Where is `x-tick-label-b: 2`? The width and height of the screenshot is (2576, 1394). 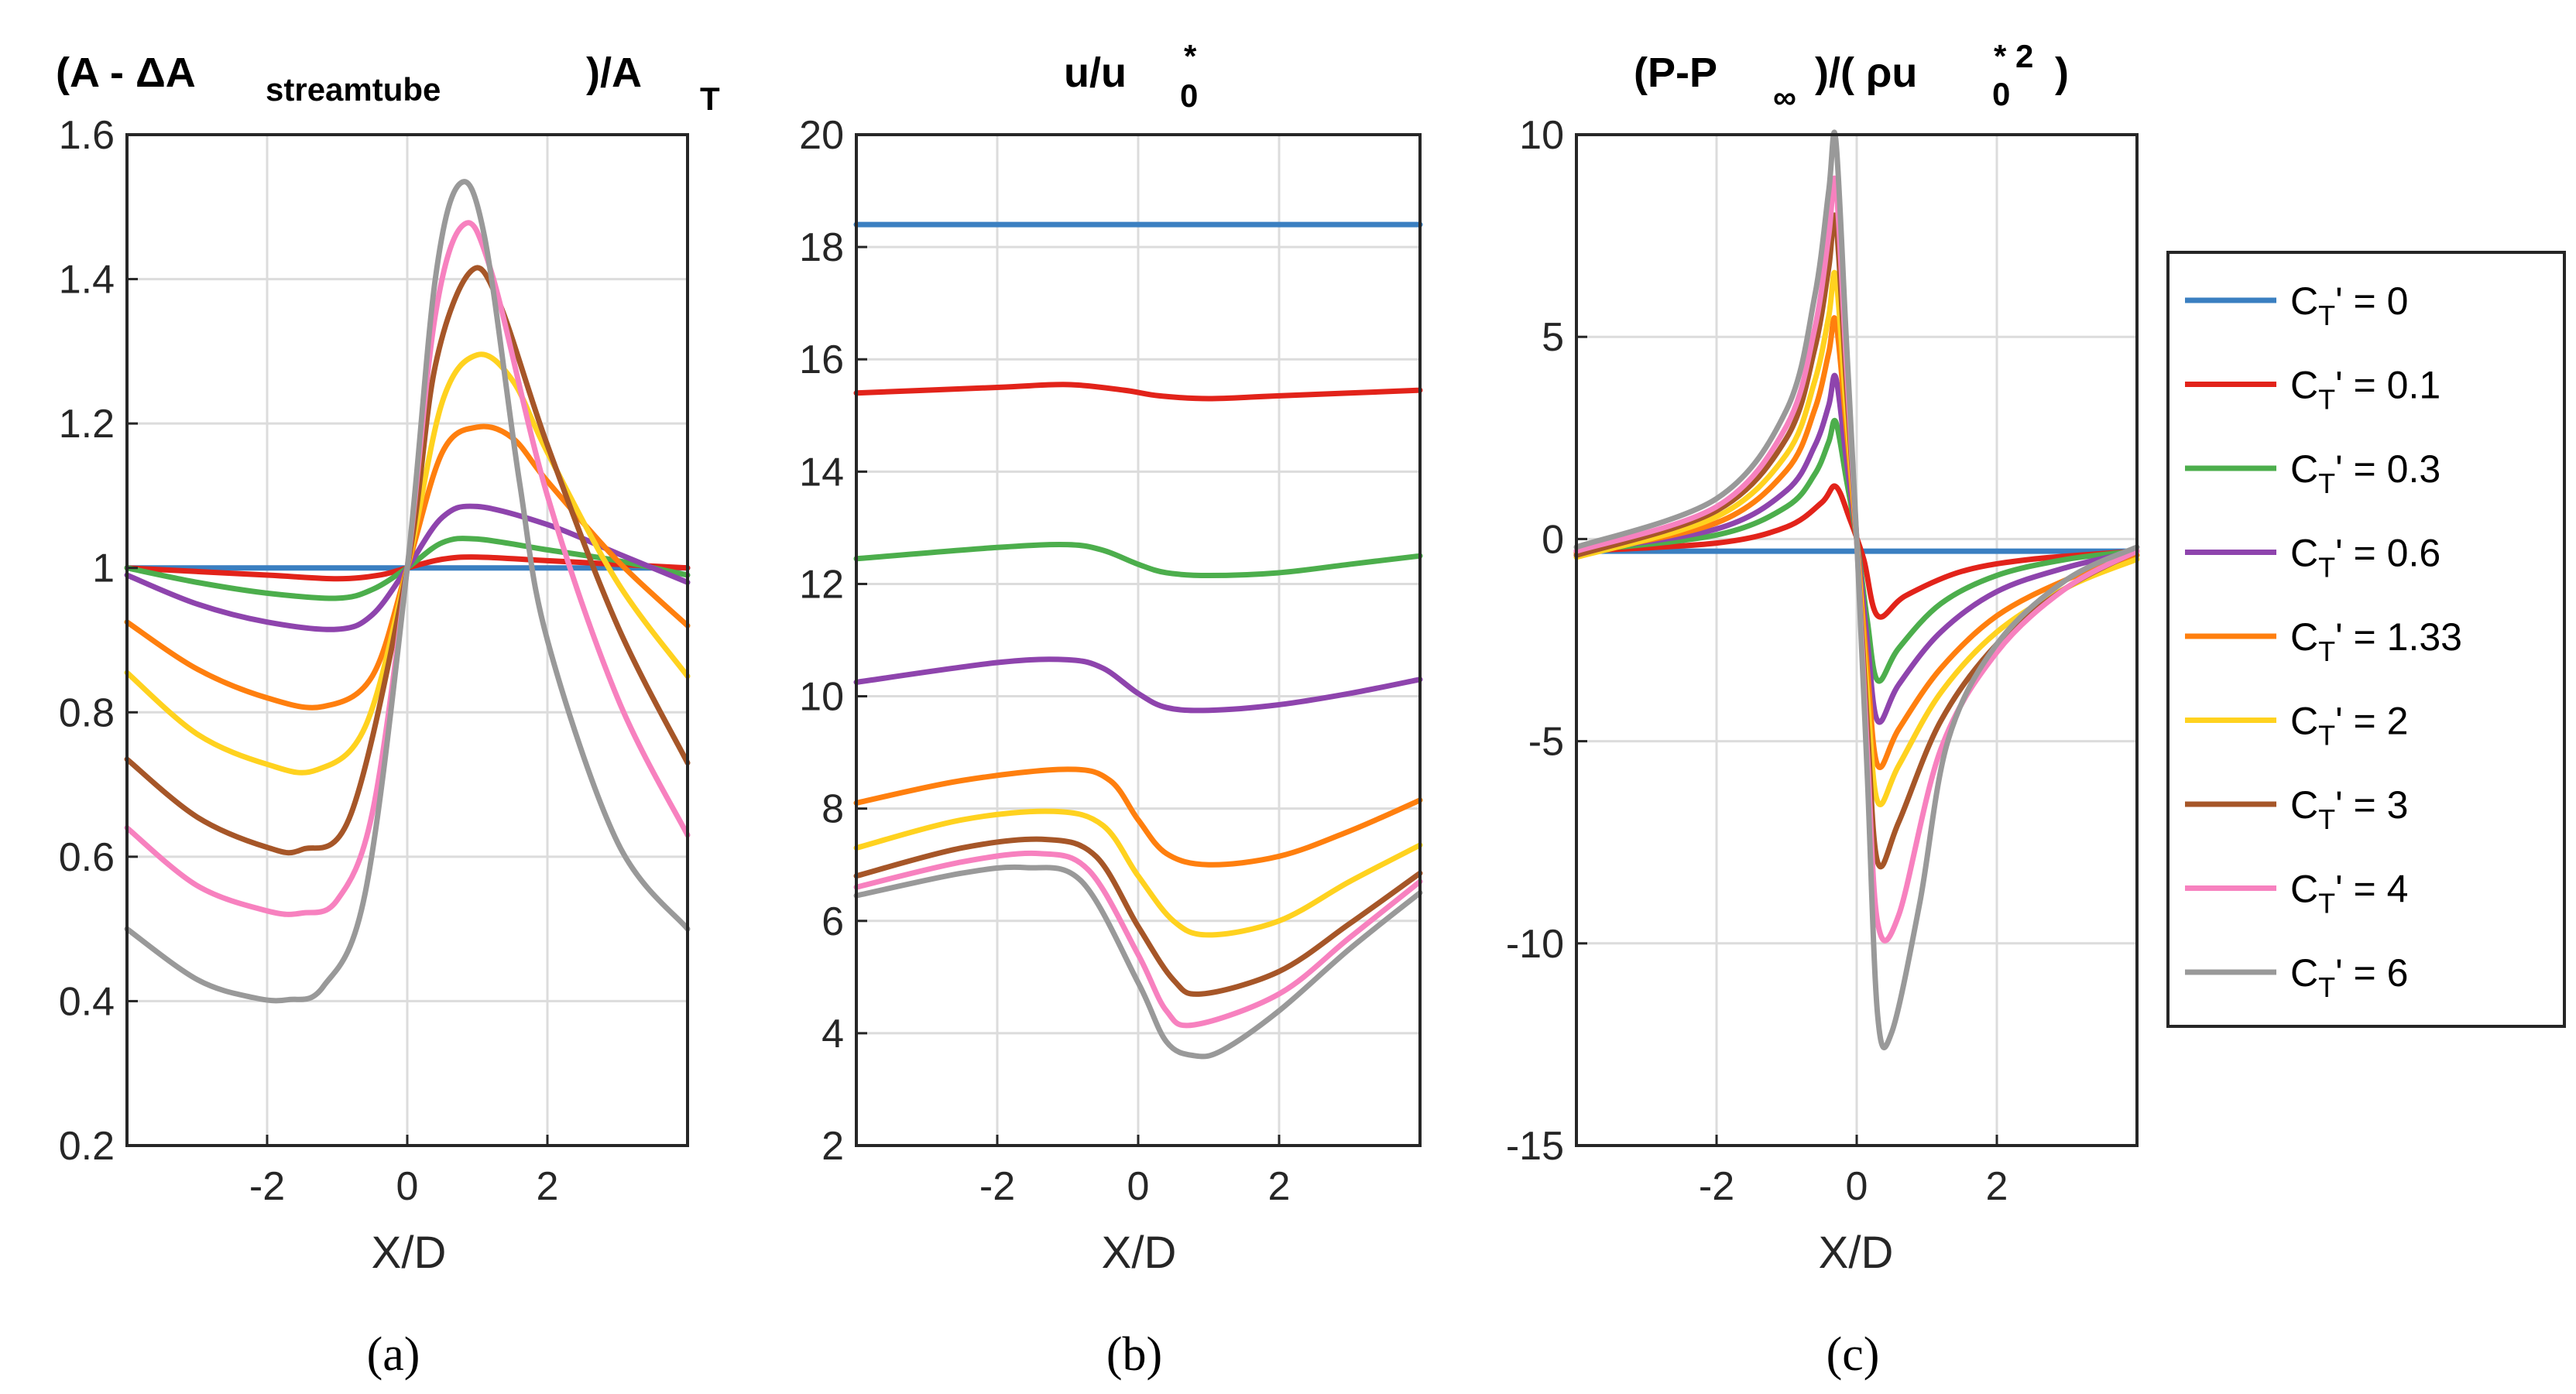
x-tick-label-b: 2 is located at coordinates (1279, 1186).